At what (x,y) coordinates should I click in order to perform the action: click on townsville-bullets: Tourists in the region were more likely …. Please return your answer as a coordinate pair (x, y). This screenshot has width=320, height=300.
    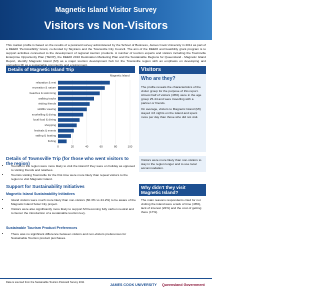
    Looking at the image, I should click on (71, 173).